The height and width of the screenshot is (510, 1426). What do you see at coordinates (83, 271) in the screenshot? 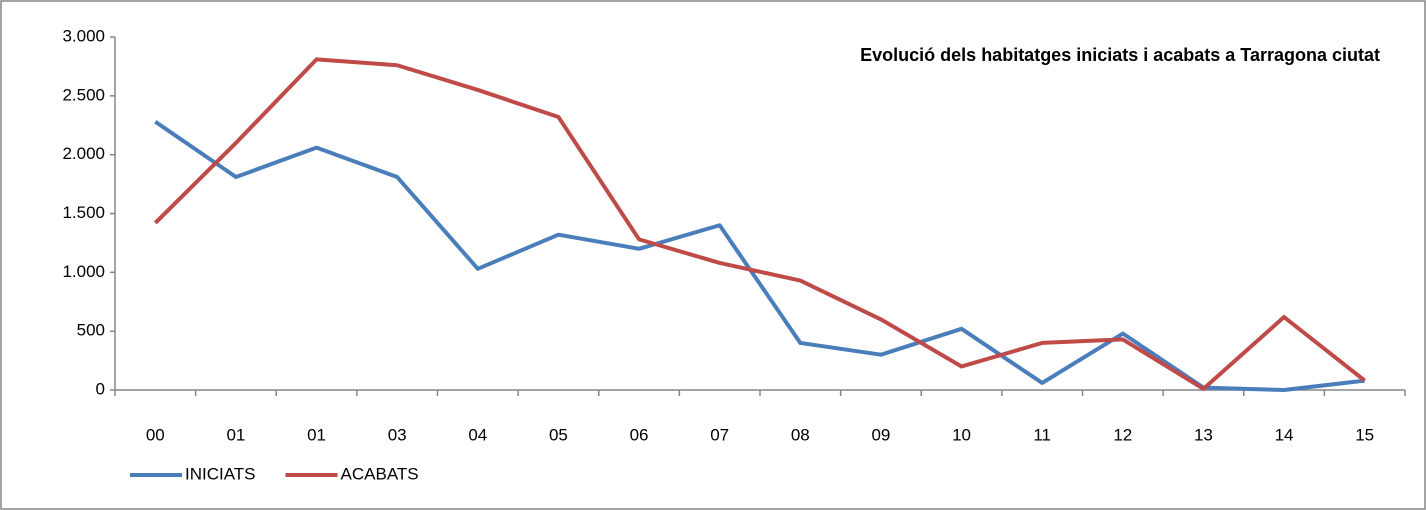
I see `y-tick-label: 1.000` at bounding box center [83, 271].